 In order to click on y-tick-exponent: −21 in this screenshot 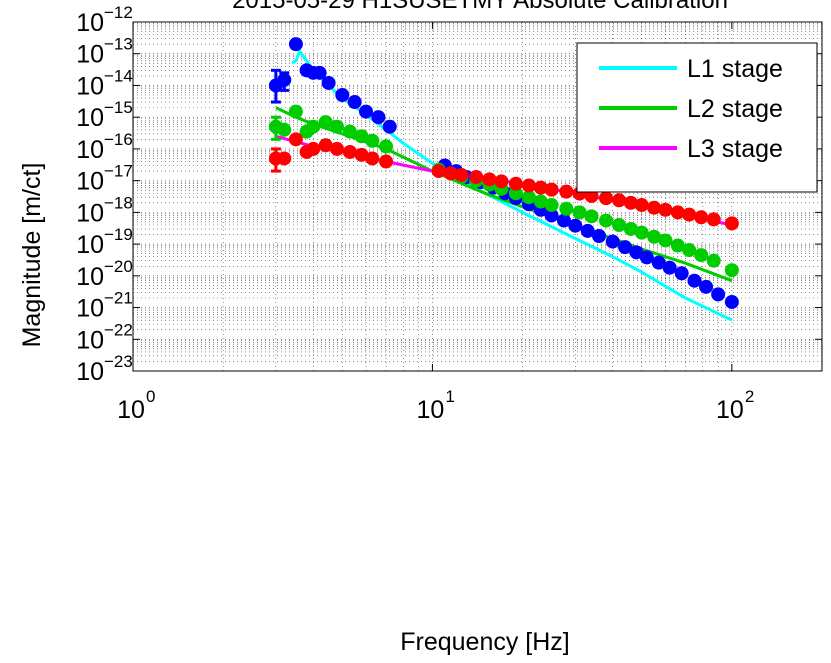, I will do `click(118, 298)`.